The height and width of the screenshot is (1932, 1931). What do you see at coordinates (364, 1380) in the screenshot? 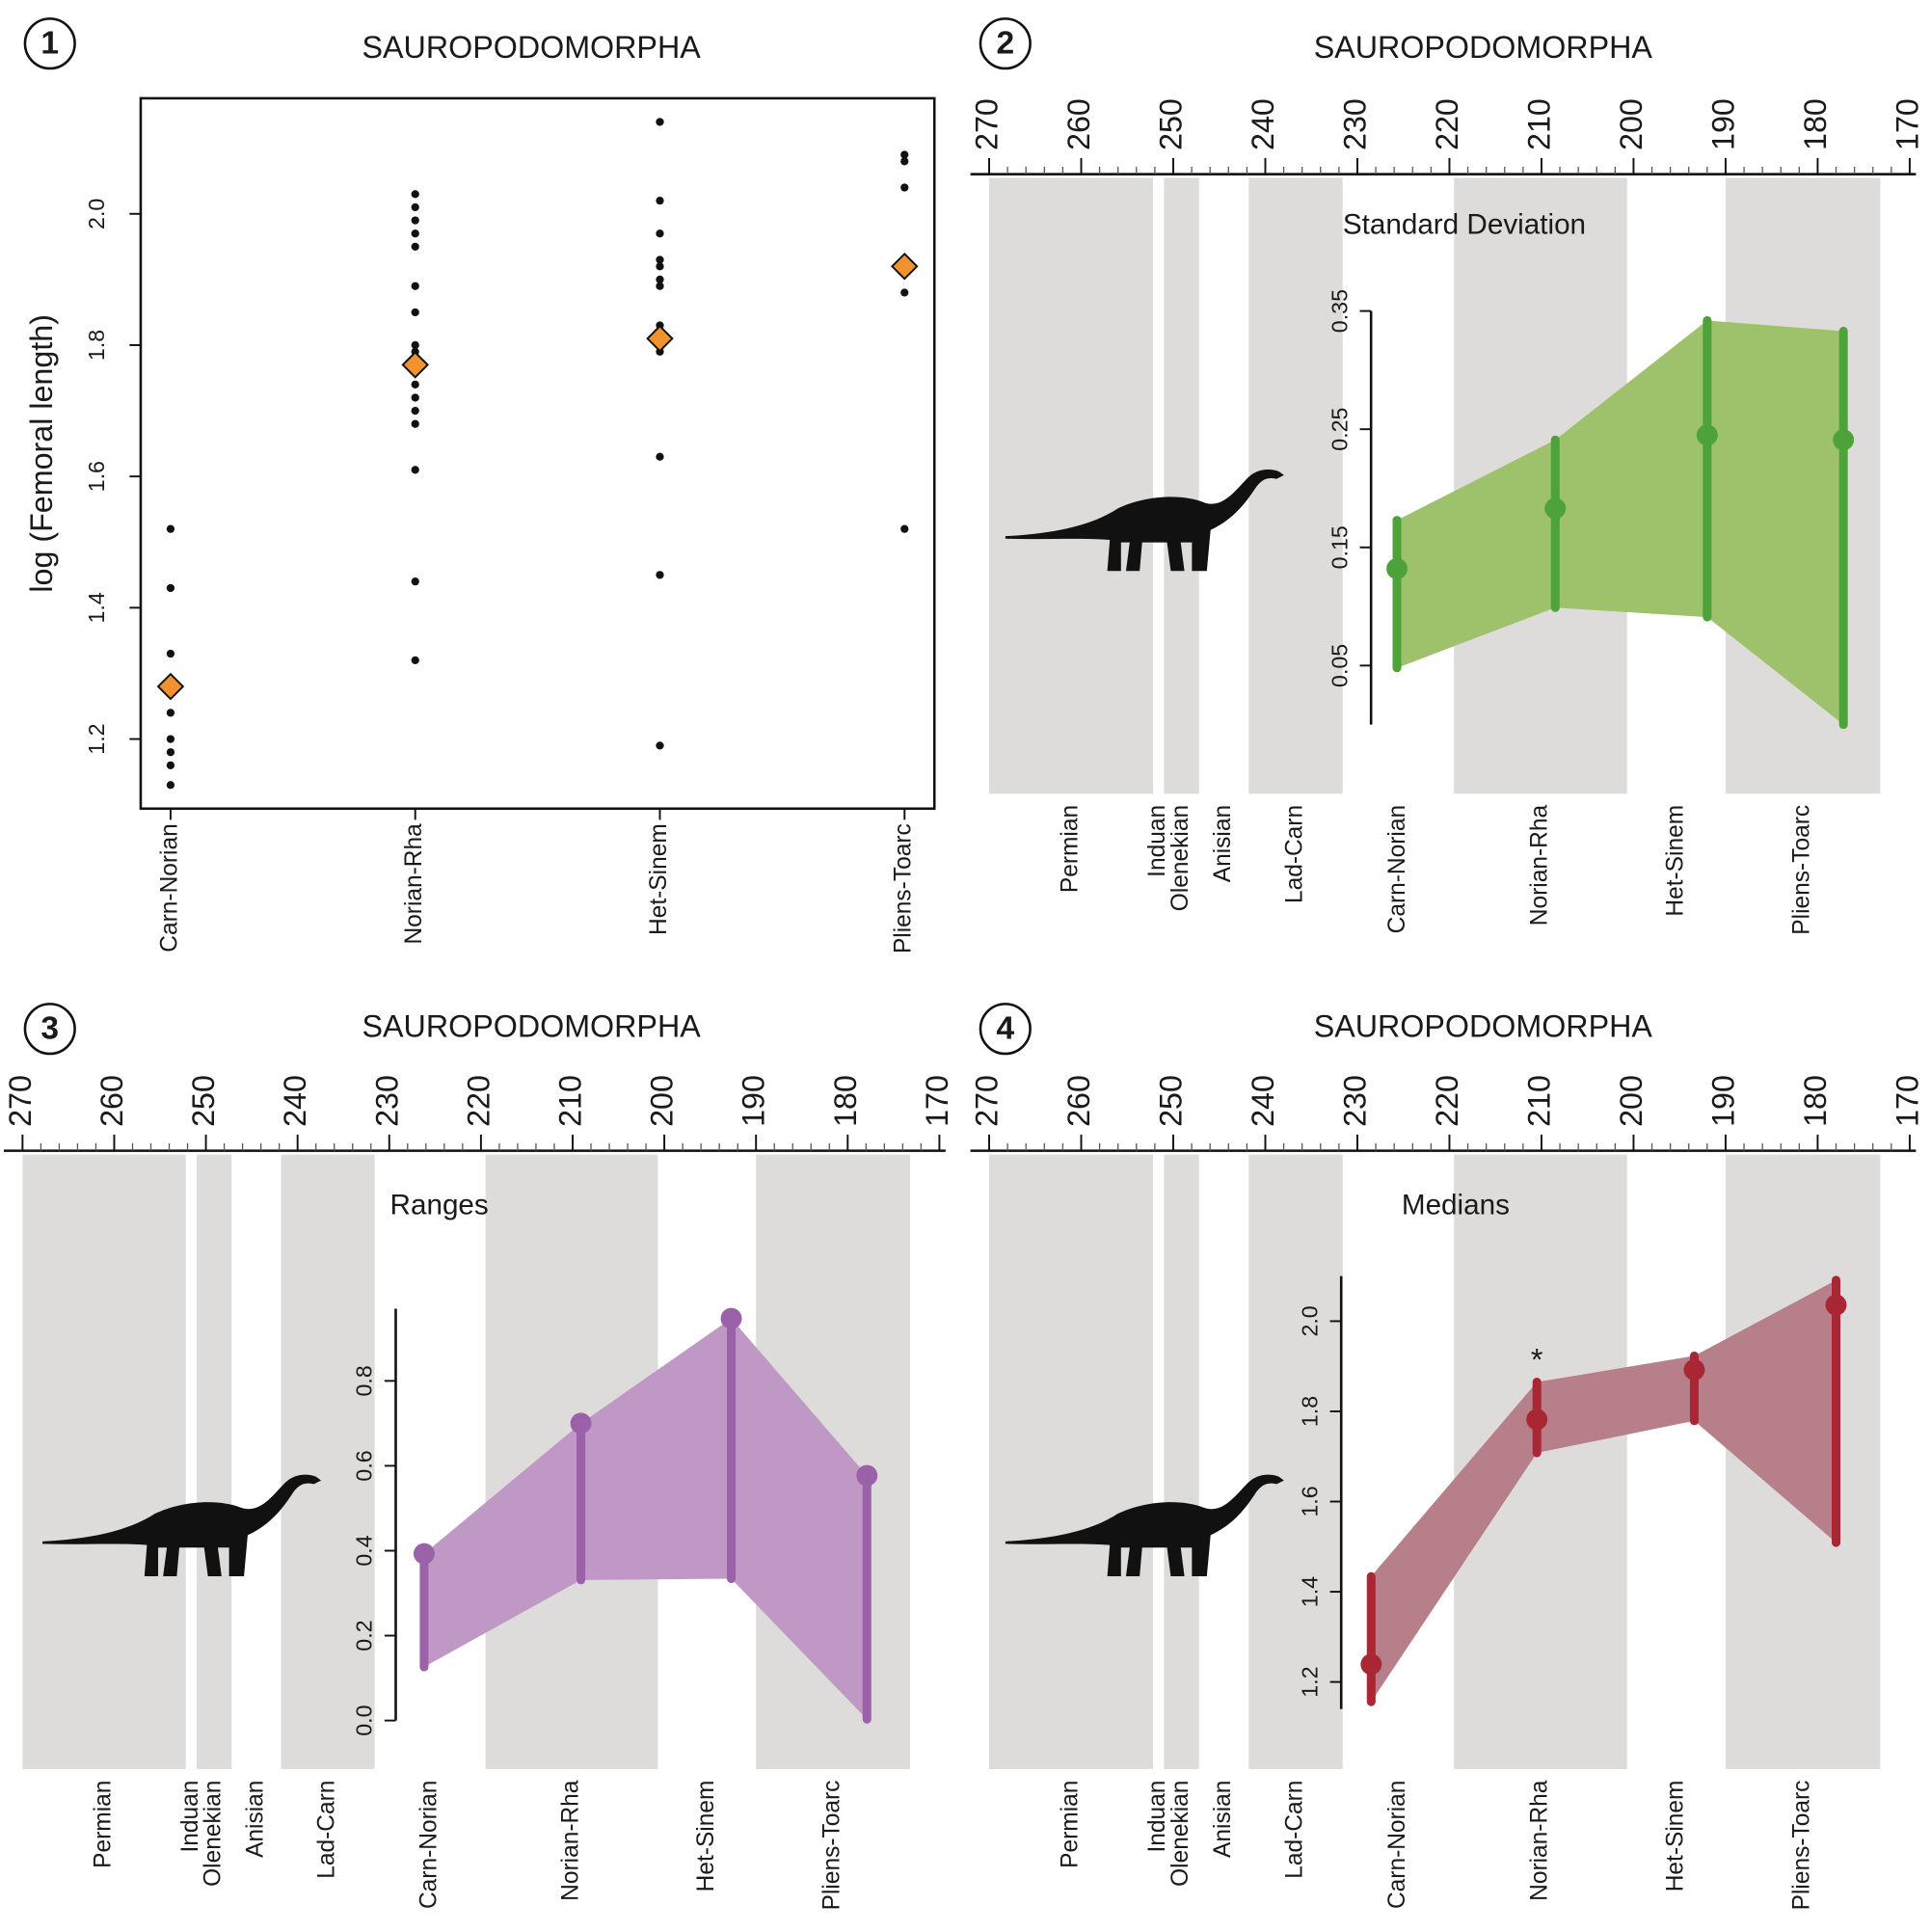
I see `y-tick-label: 0.8` at bounding box center [364, 1380].